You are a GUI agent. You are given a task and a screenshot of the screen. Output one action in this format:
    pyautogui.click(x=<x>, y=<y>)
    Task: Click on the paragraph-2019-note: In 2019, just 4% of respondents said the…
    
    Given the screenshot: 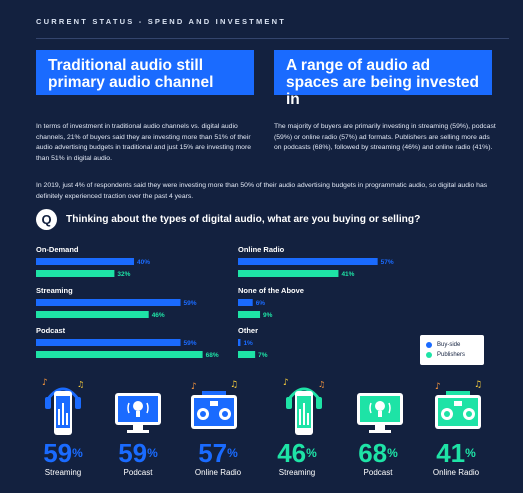 What is the action you would take?
    pyautogui.click(x=262, y=191)
    